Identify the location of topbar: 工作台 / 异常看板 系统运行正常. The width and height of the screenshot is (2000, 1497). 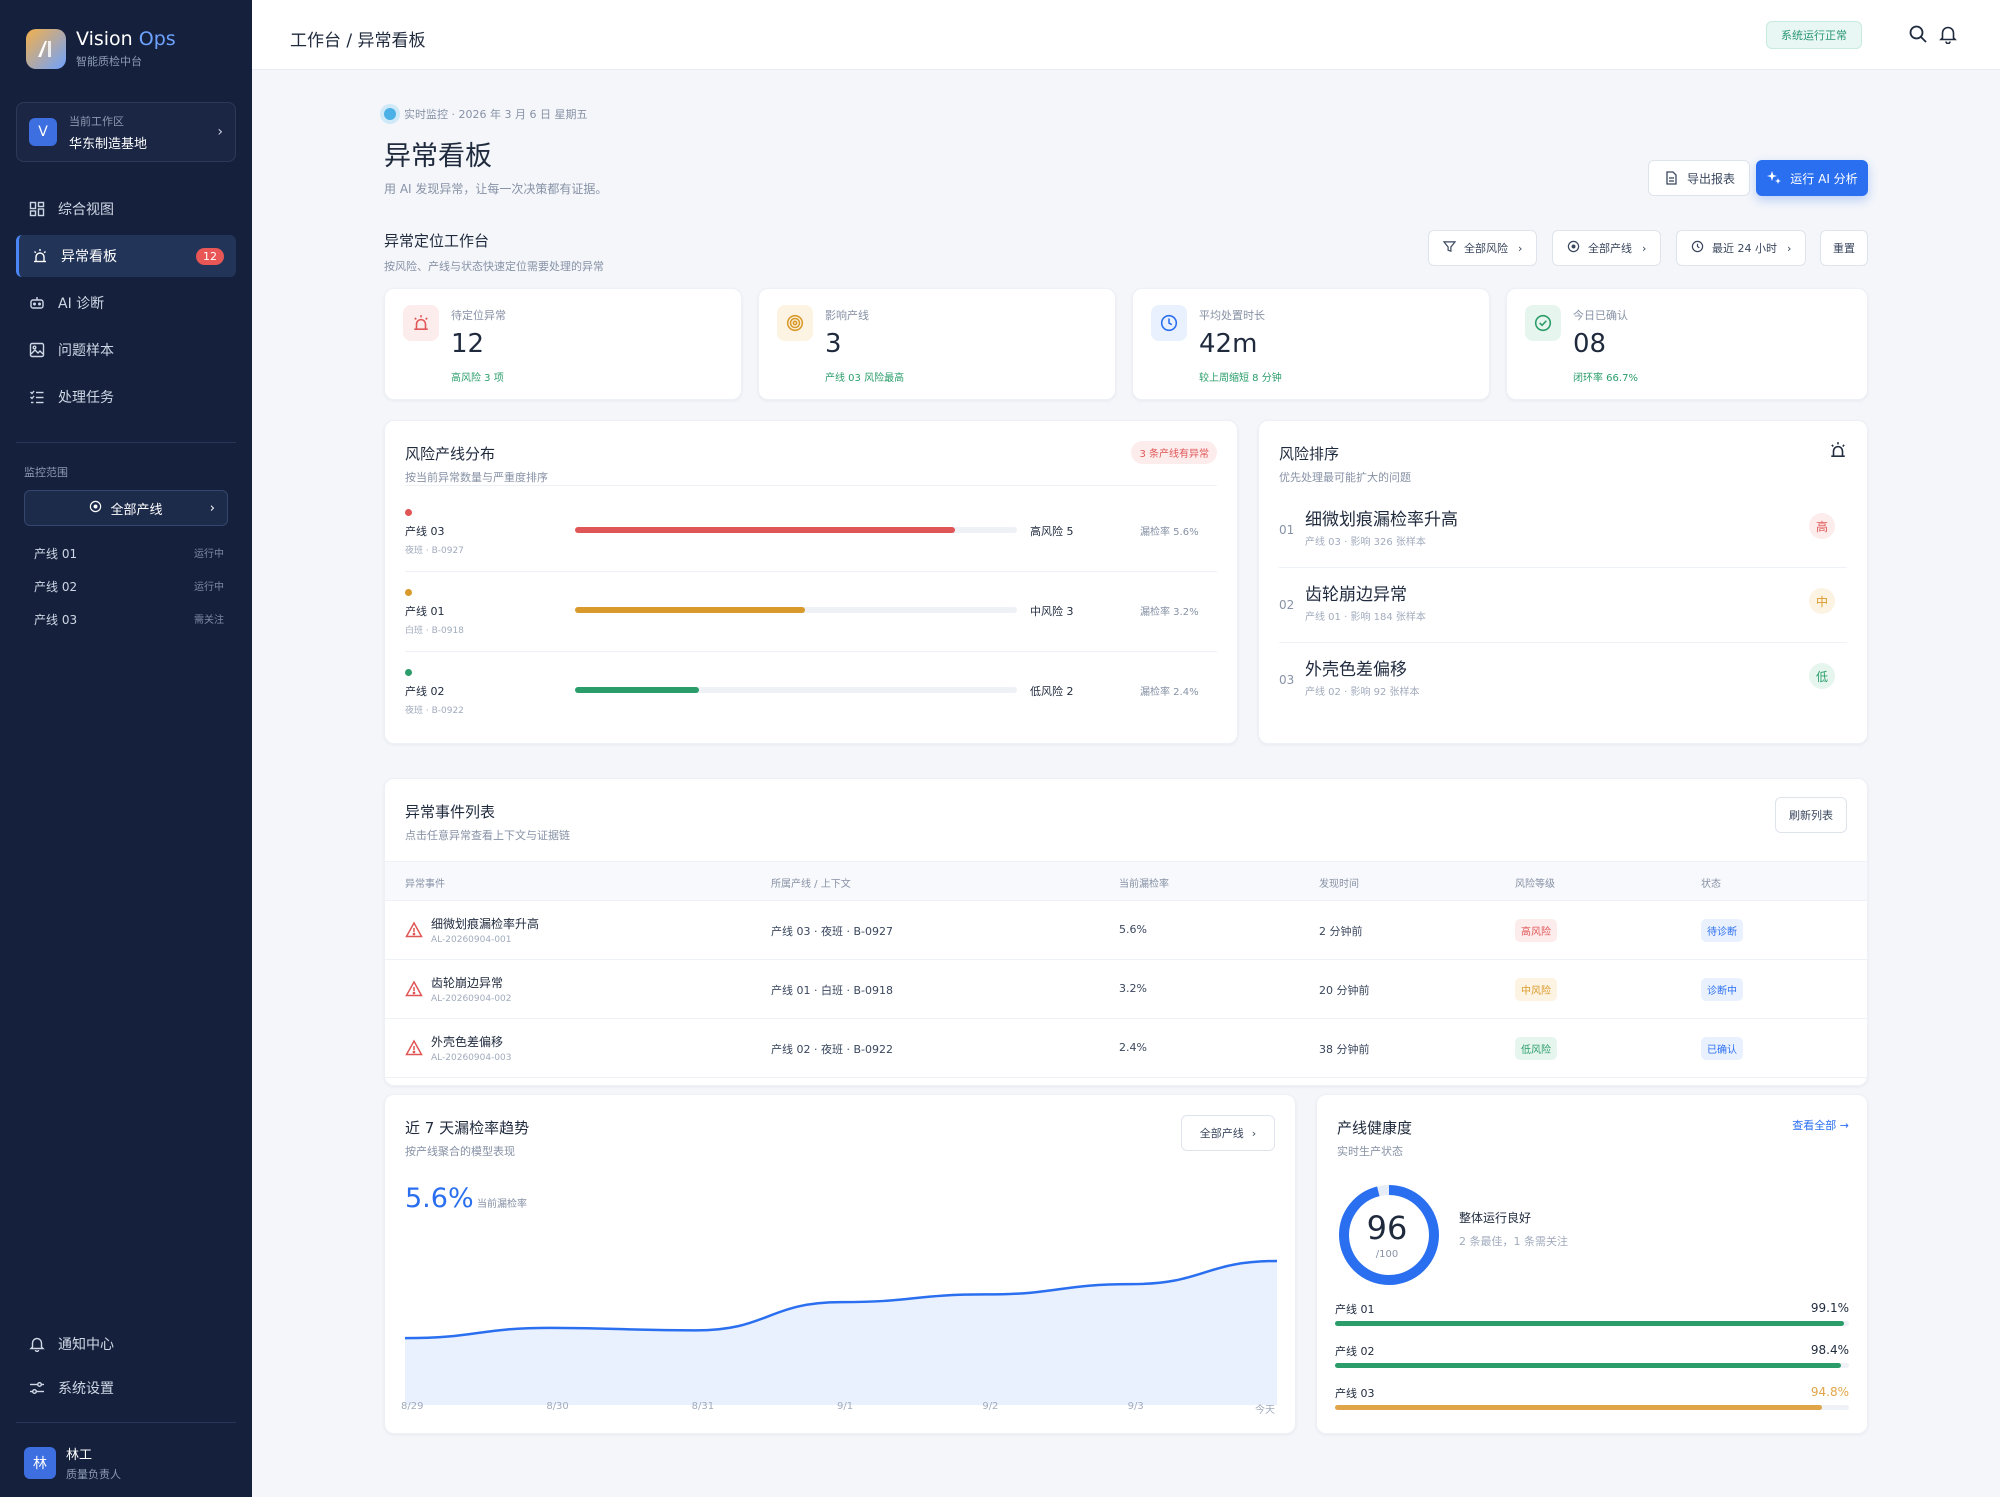
(1126, 35).